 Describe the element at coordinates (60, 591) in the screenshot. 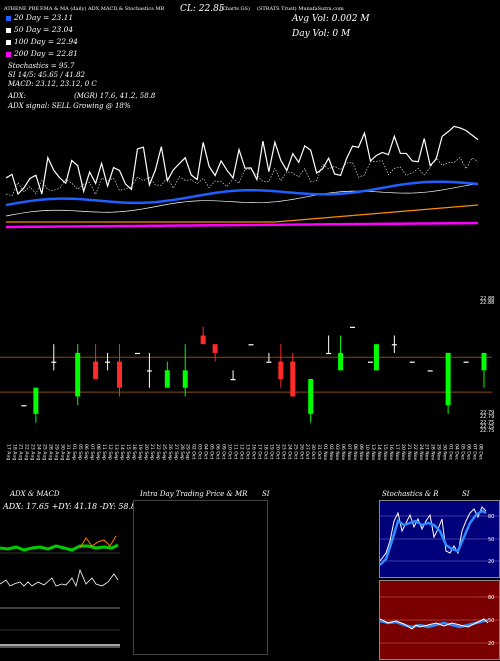

I see `adx-macd-chart` at that location.